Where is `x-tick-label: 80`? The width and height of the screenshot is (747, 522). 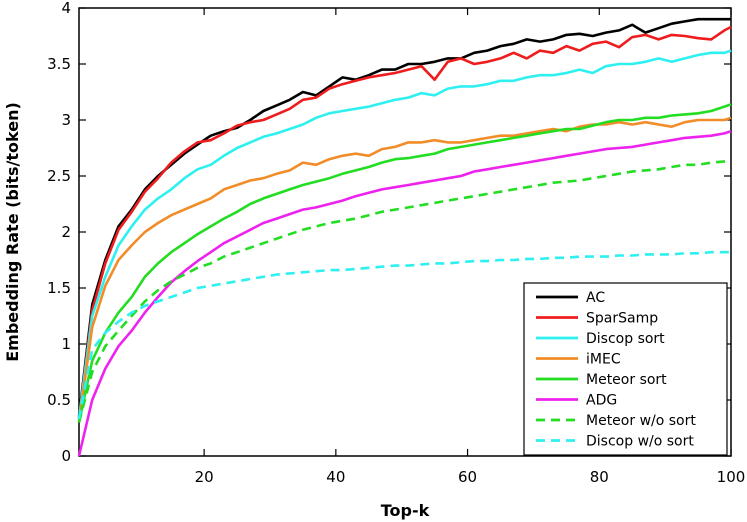
x-tick-label: 80 is located at coordinates (599, 477).